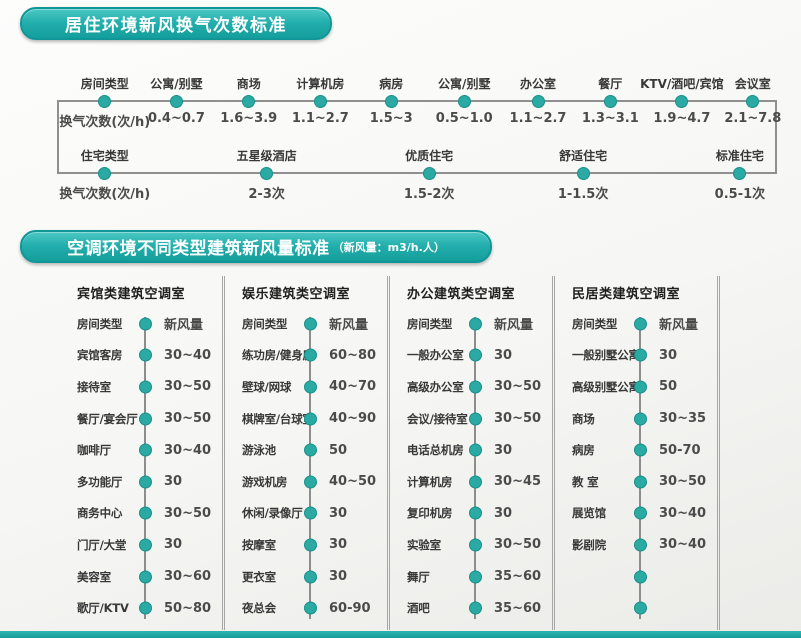 The width and height of the screenshot is (801, 638). I want to click on air-change-value: 0.4~0.7, so click(176, 118).